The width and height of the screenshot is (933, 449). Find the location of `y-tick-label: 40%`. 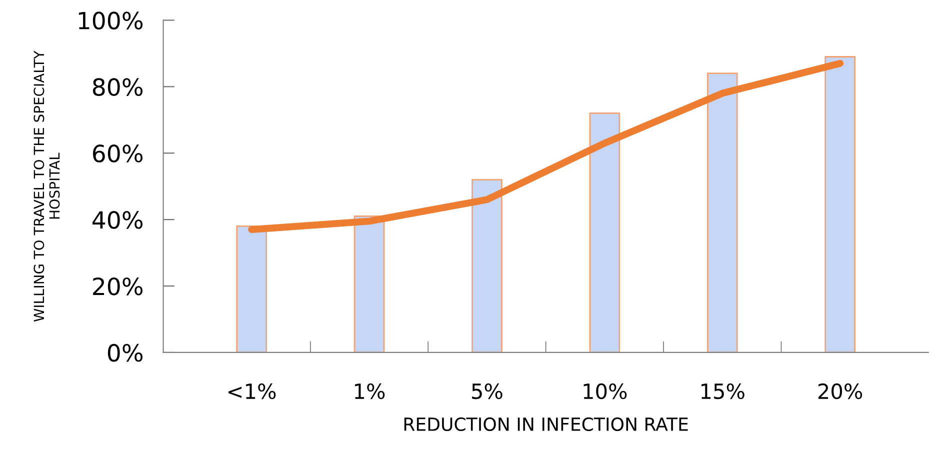

y-tick-label: 40% is located at coordinates (117, 220).